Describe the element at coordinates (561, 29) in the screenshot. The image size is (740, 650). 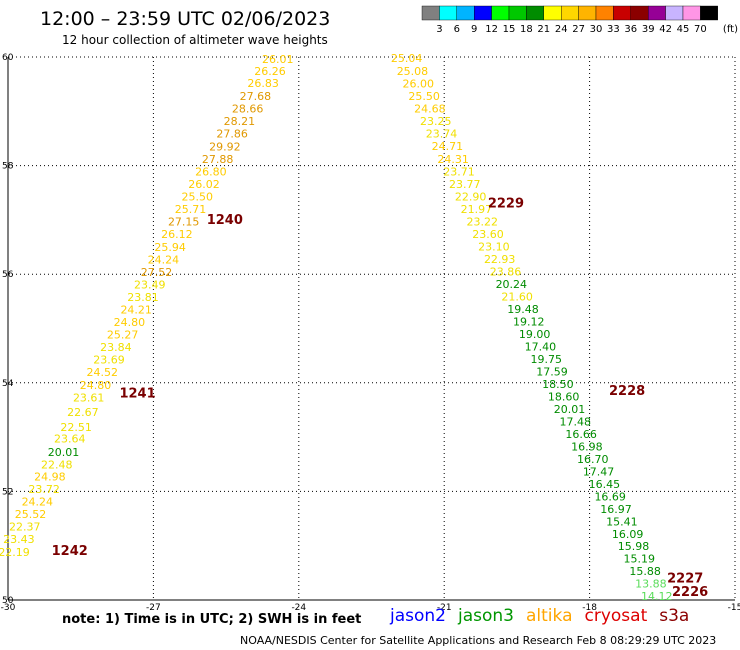
I see `colorbar-tick-label: 24` at that location.